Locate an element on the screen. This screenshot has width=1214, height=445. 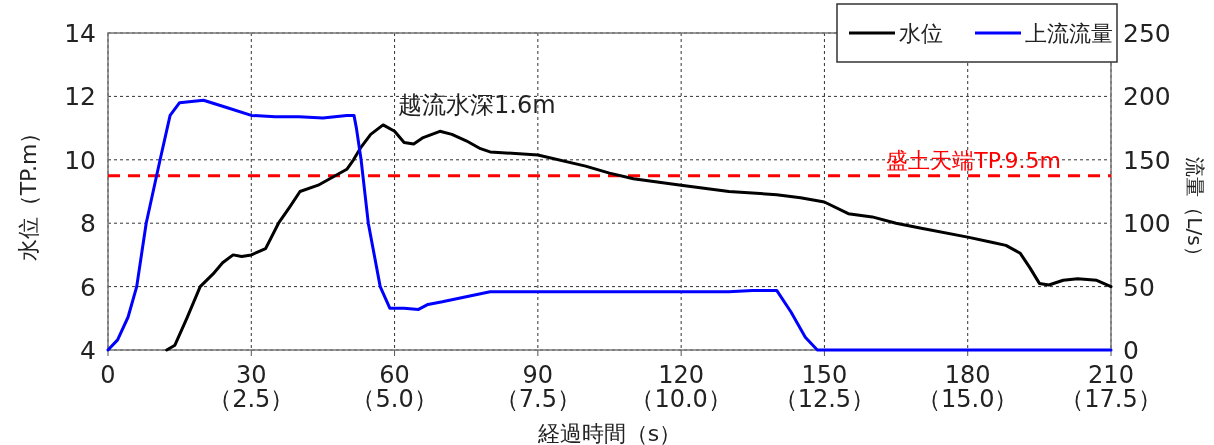
y2-axis-title: 流量（L/s） is located at coordinates (1195, 211).